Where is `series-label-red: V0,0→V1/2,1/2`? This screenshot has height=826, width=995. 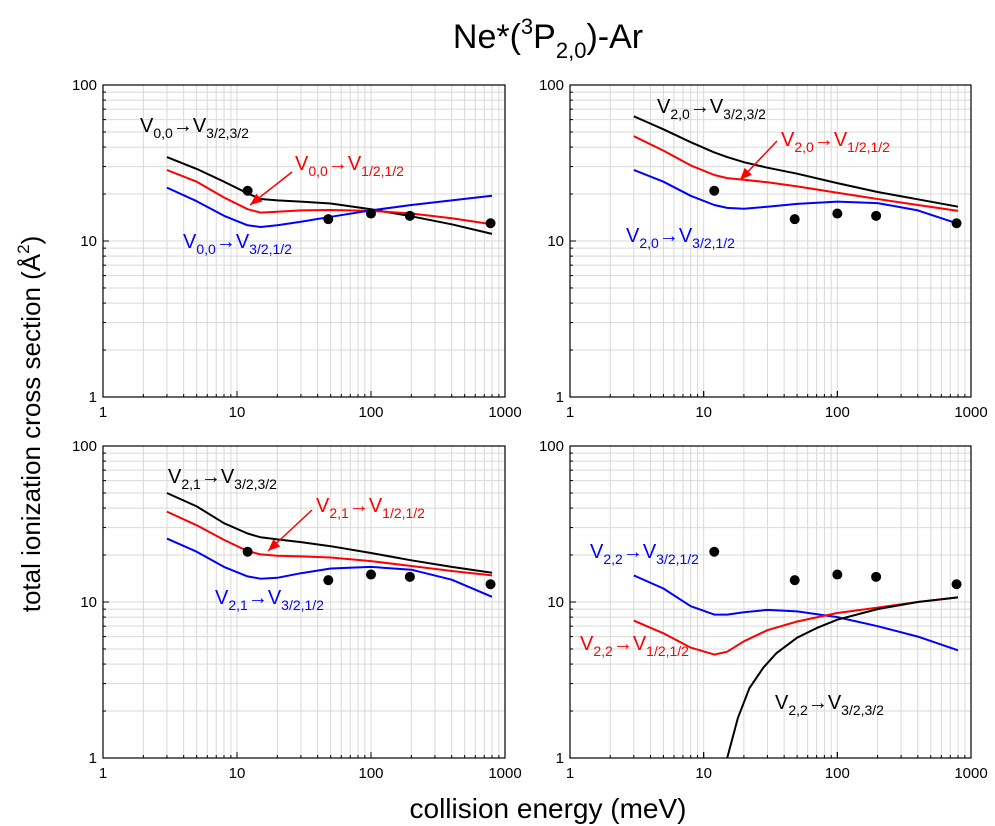
series-label-red: V0,0→V1/2,1/2 is located at coordinates (349, 166).